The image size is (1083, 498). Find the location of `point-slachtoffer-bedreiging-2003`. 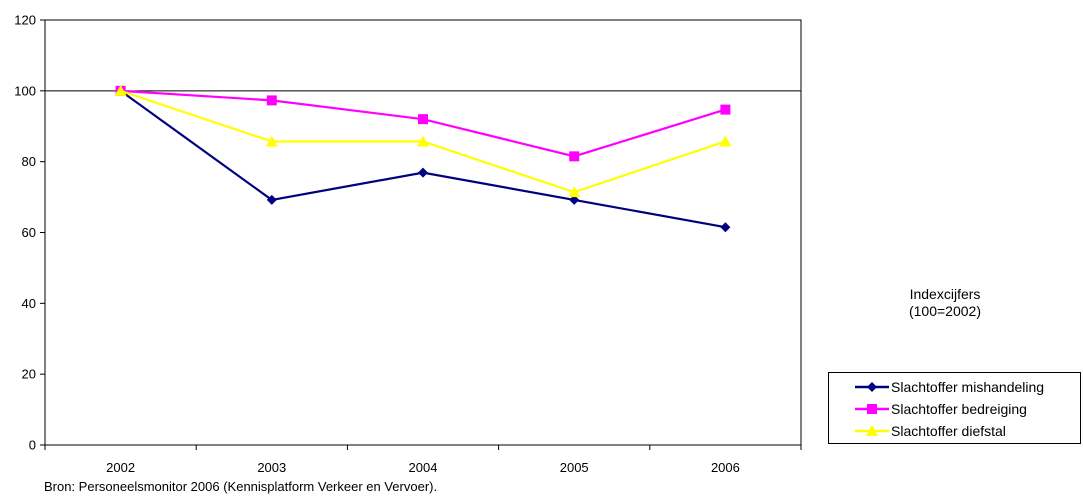

point-slachtoffer-bedreiging-2003 is located at coordinates (271, 100).